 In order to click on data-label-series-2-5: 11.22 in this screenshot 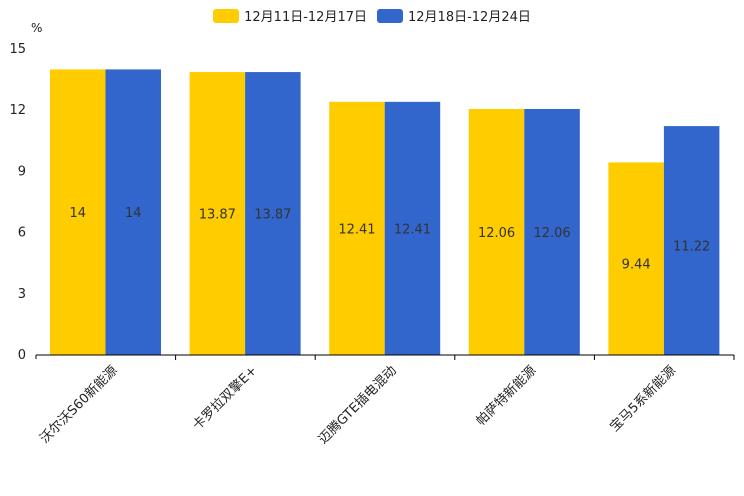, I will do `click(691, 247)`.